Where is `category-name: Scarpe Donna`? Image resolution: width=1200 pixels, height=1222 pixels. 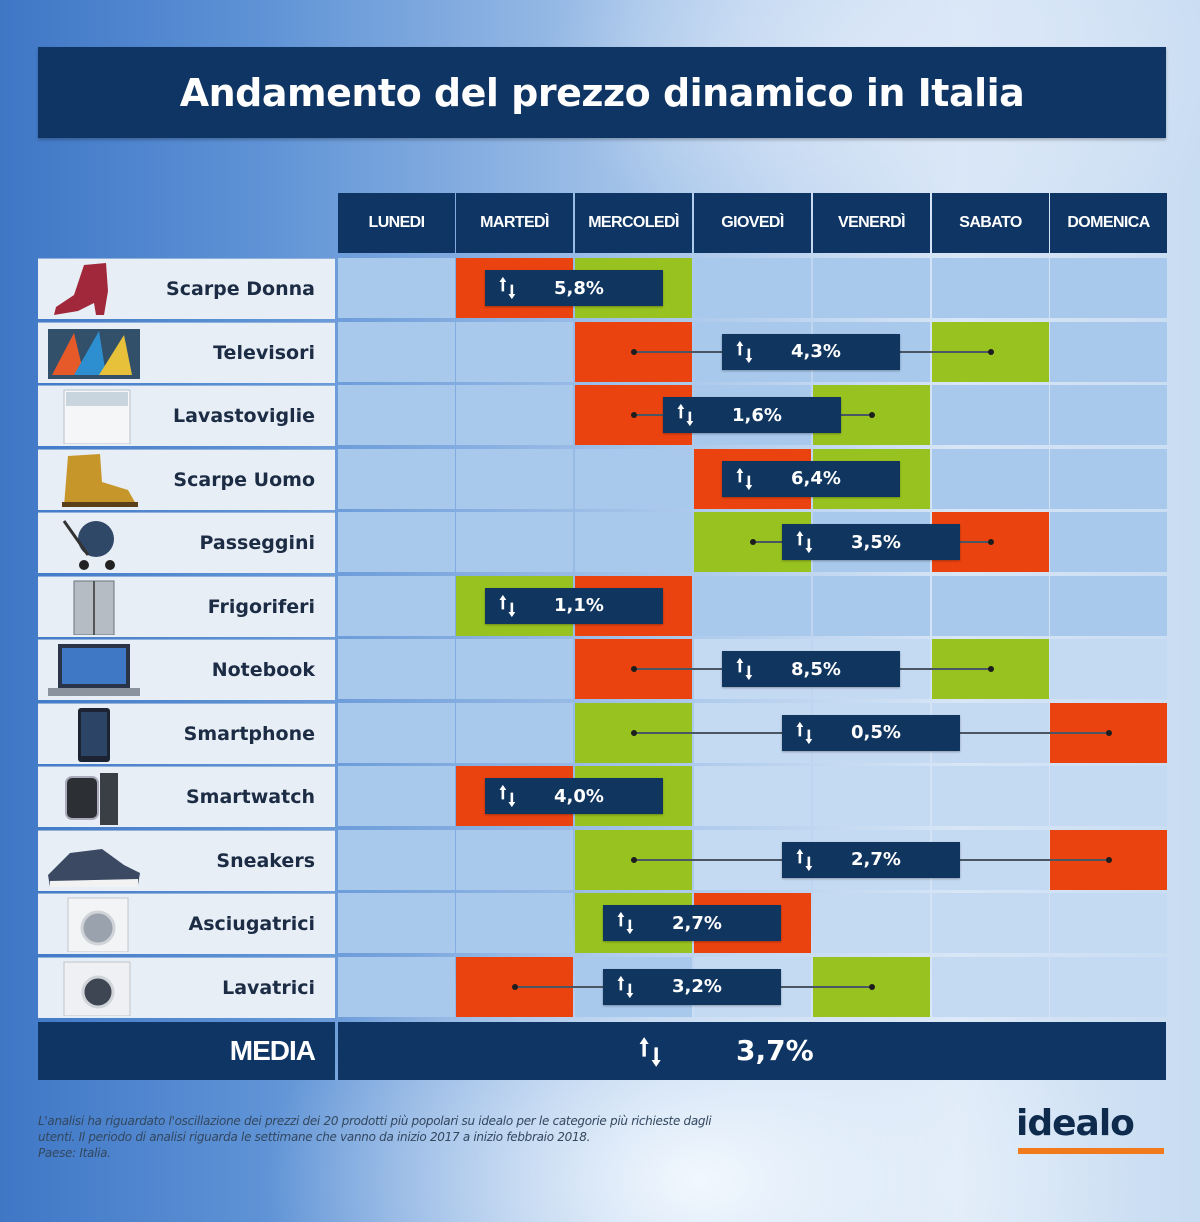
category-name: Scarpe Donna is located at coordinates (240, 289).